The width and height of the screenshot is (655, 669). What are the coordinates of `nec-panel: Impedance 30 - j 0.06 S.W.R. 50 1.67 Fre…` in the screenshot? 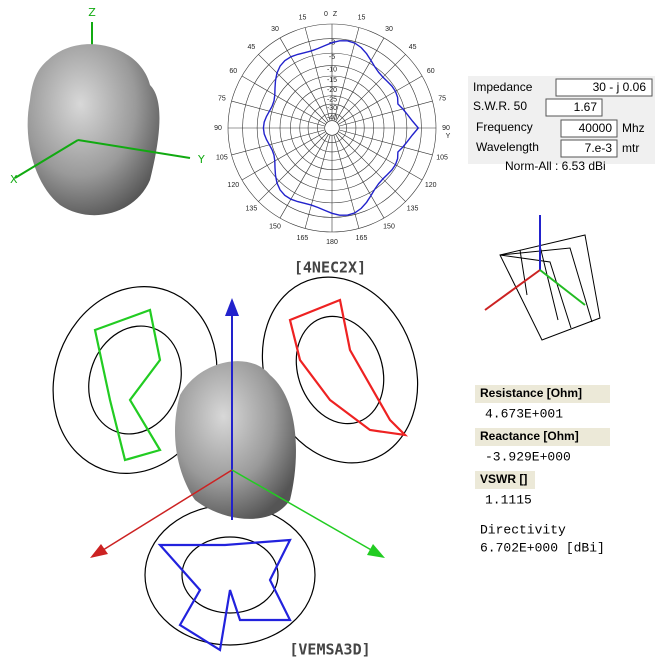 It's located at (561, 124).